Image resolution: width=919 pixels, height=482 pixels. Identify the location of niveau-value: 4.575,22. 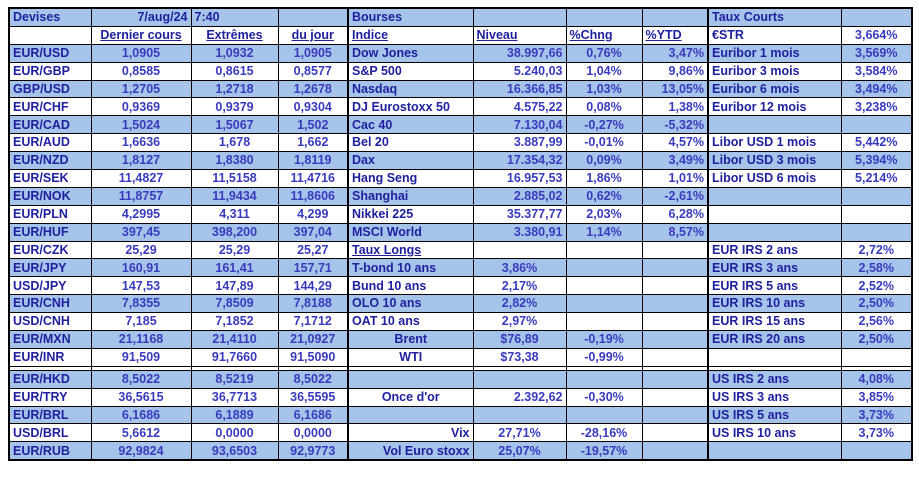
(519, 107).